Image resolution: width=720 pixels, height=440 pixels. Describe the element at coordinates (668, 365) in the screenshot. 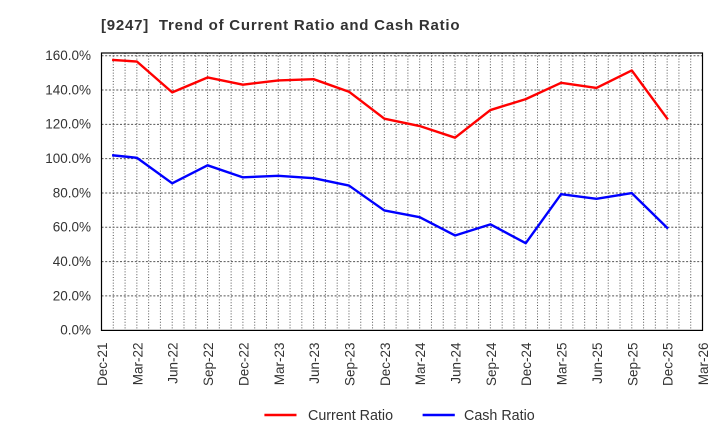

I see `svg-text: Dec-25` at that location.